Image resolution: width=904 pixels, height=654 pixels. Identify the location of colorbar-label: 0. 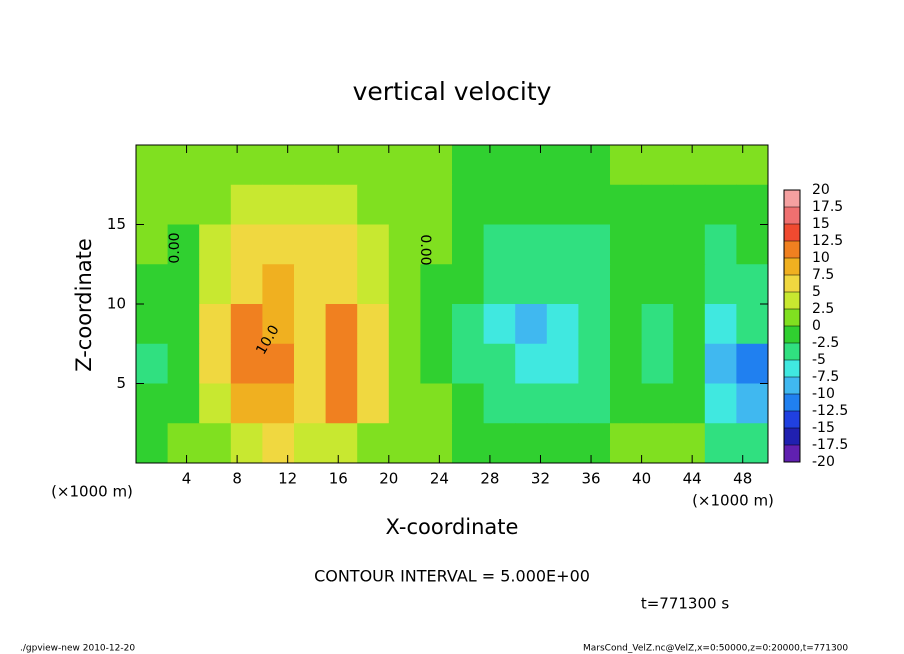
(816, 326).